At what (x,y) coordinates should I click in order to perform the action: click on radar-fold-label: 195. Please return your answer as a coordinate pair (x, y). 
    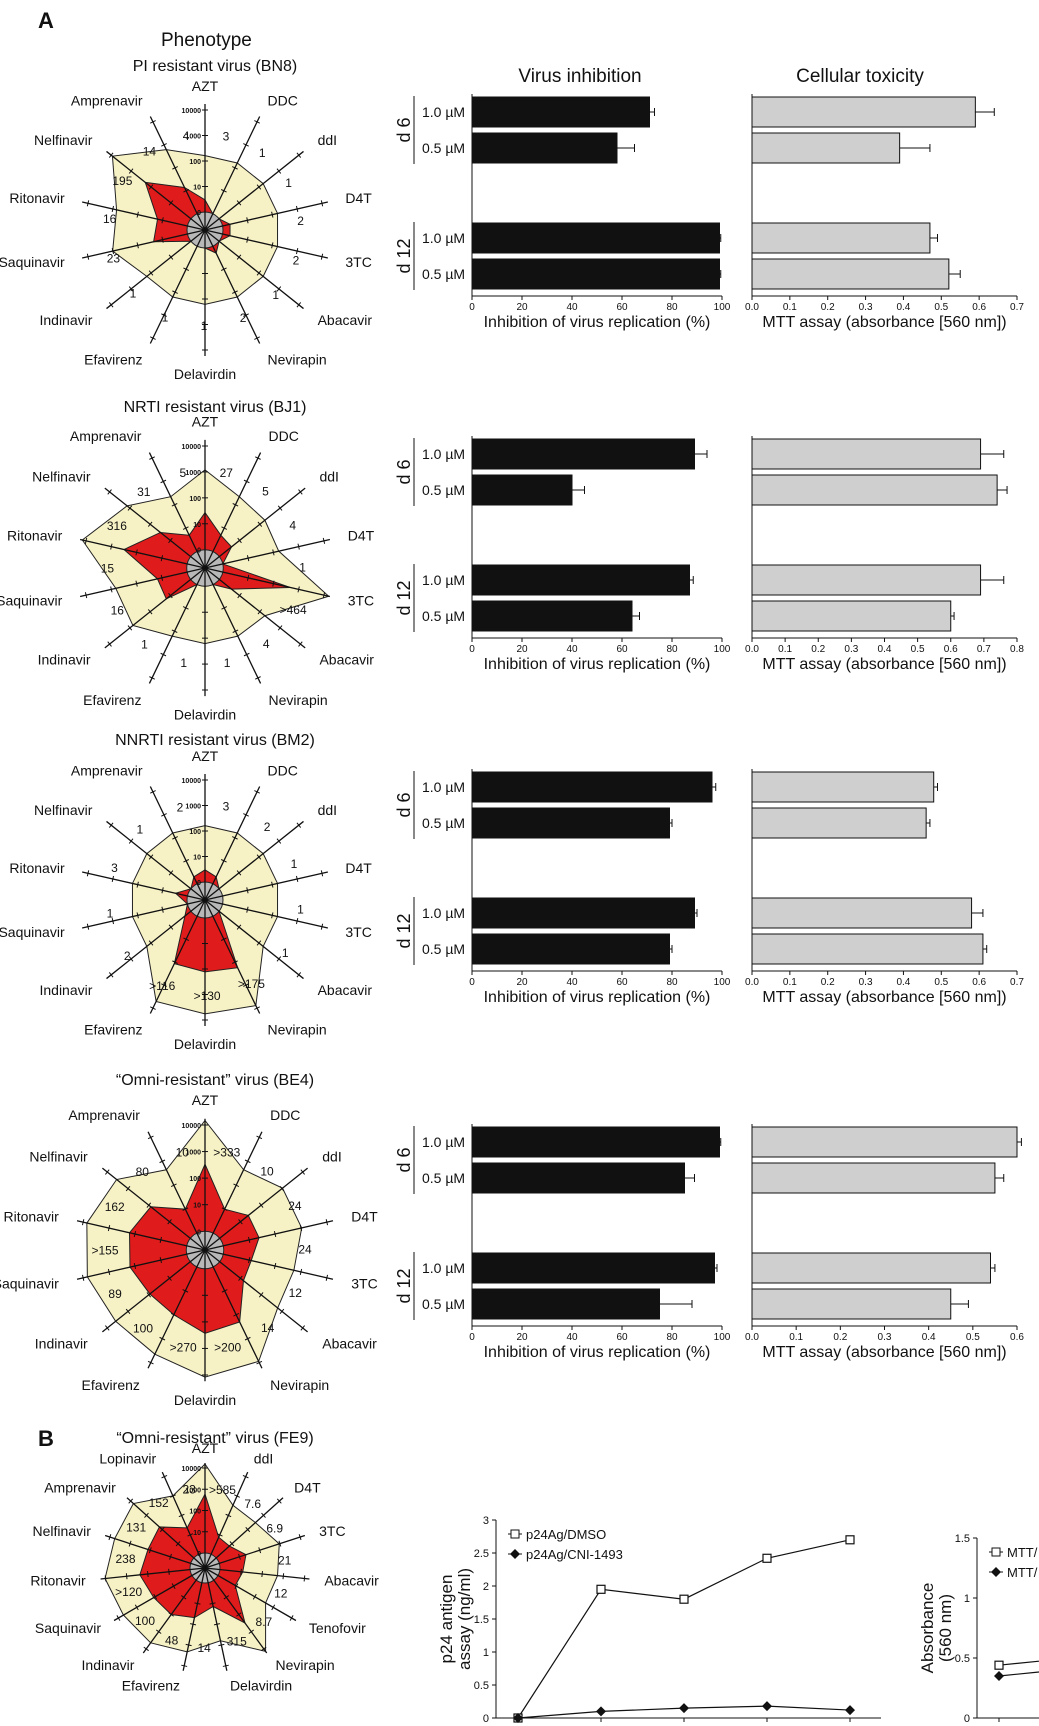
    Looking at the image, I should click on (122, 181).